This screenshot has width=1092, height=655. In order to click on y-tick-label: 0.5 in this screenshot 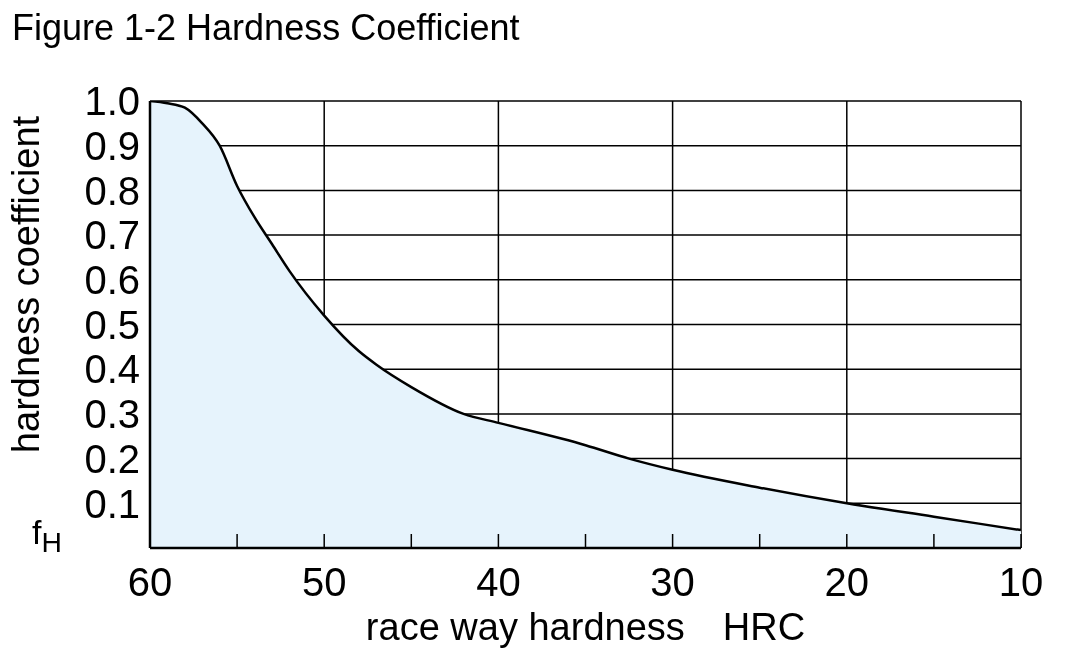, I will do `click(112, 324)`.